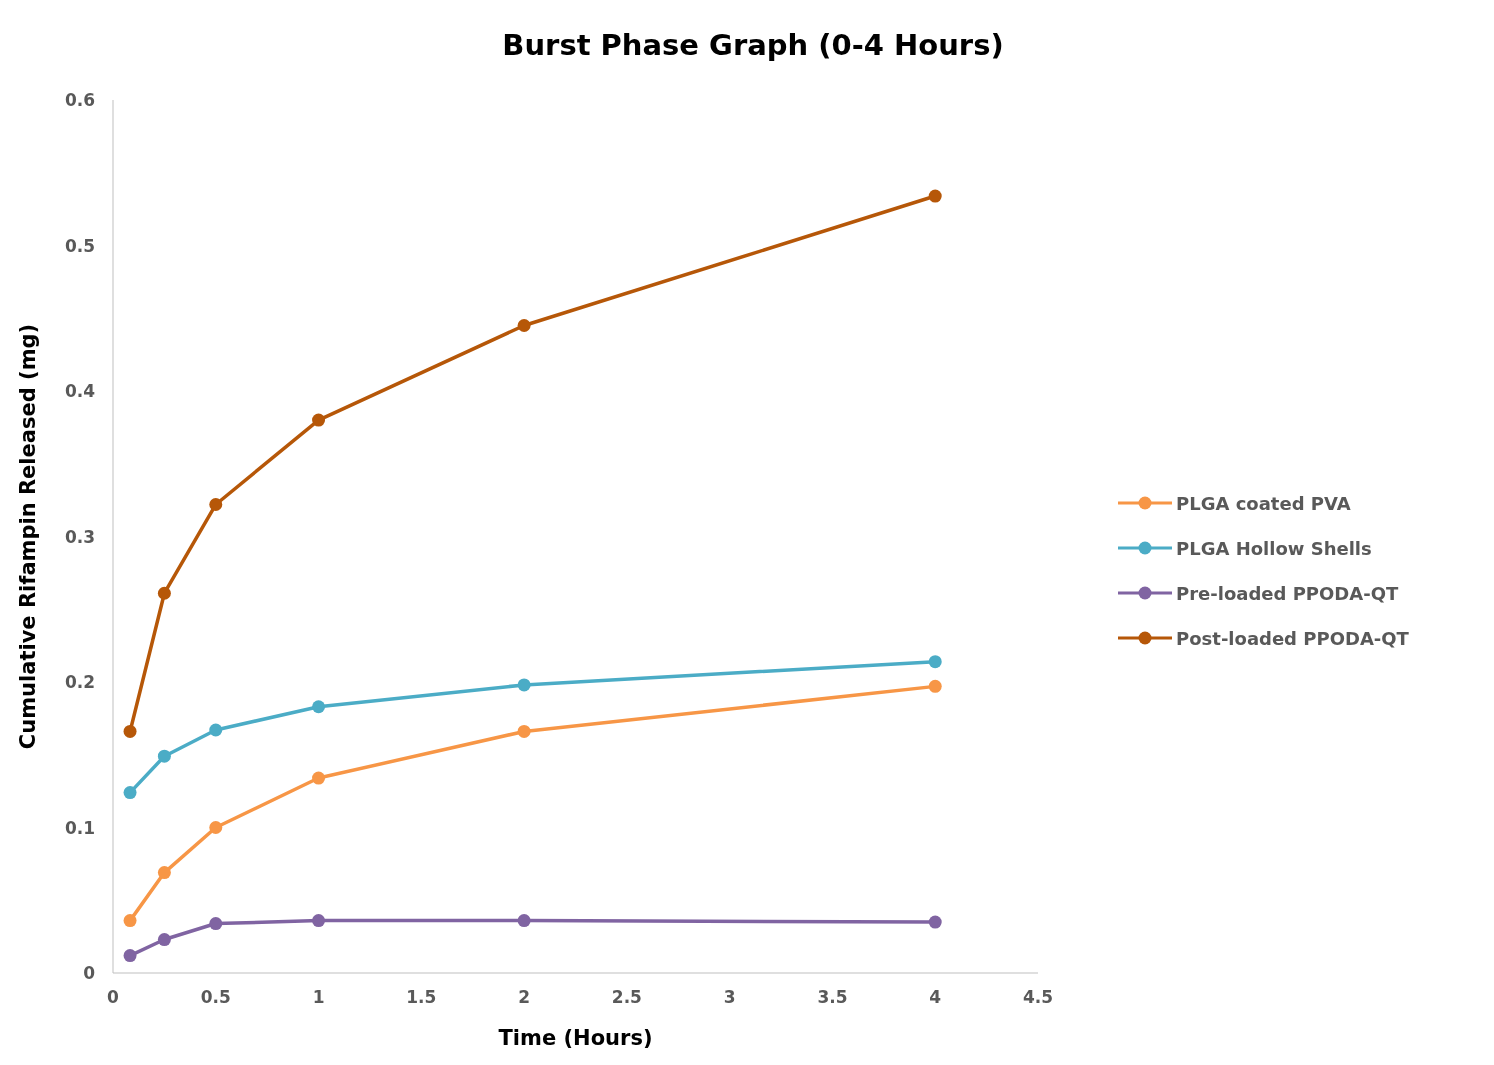  I want to click on x-tick-label: 1, so click(318, 997).